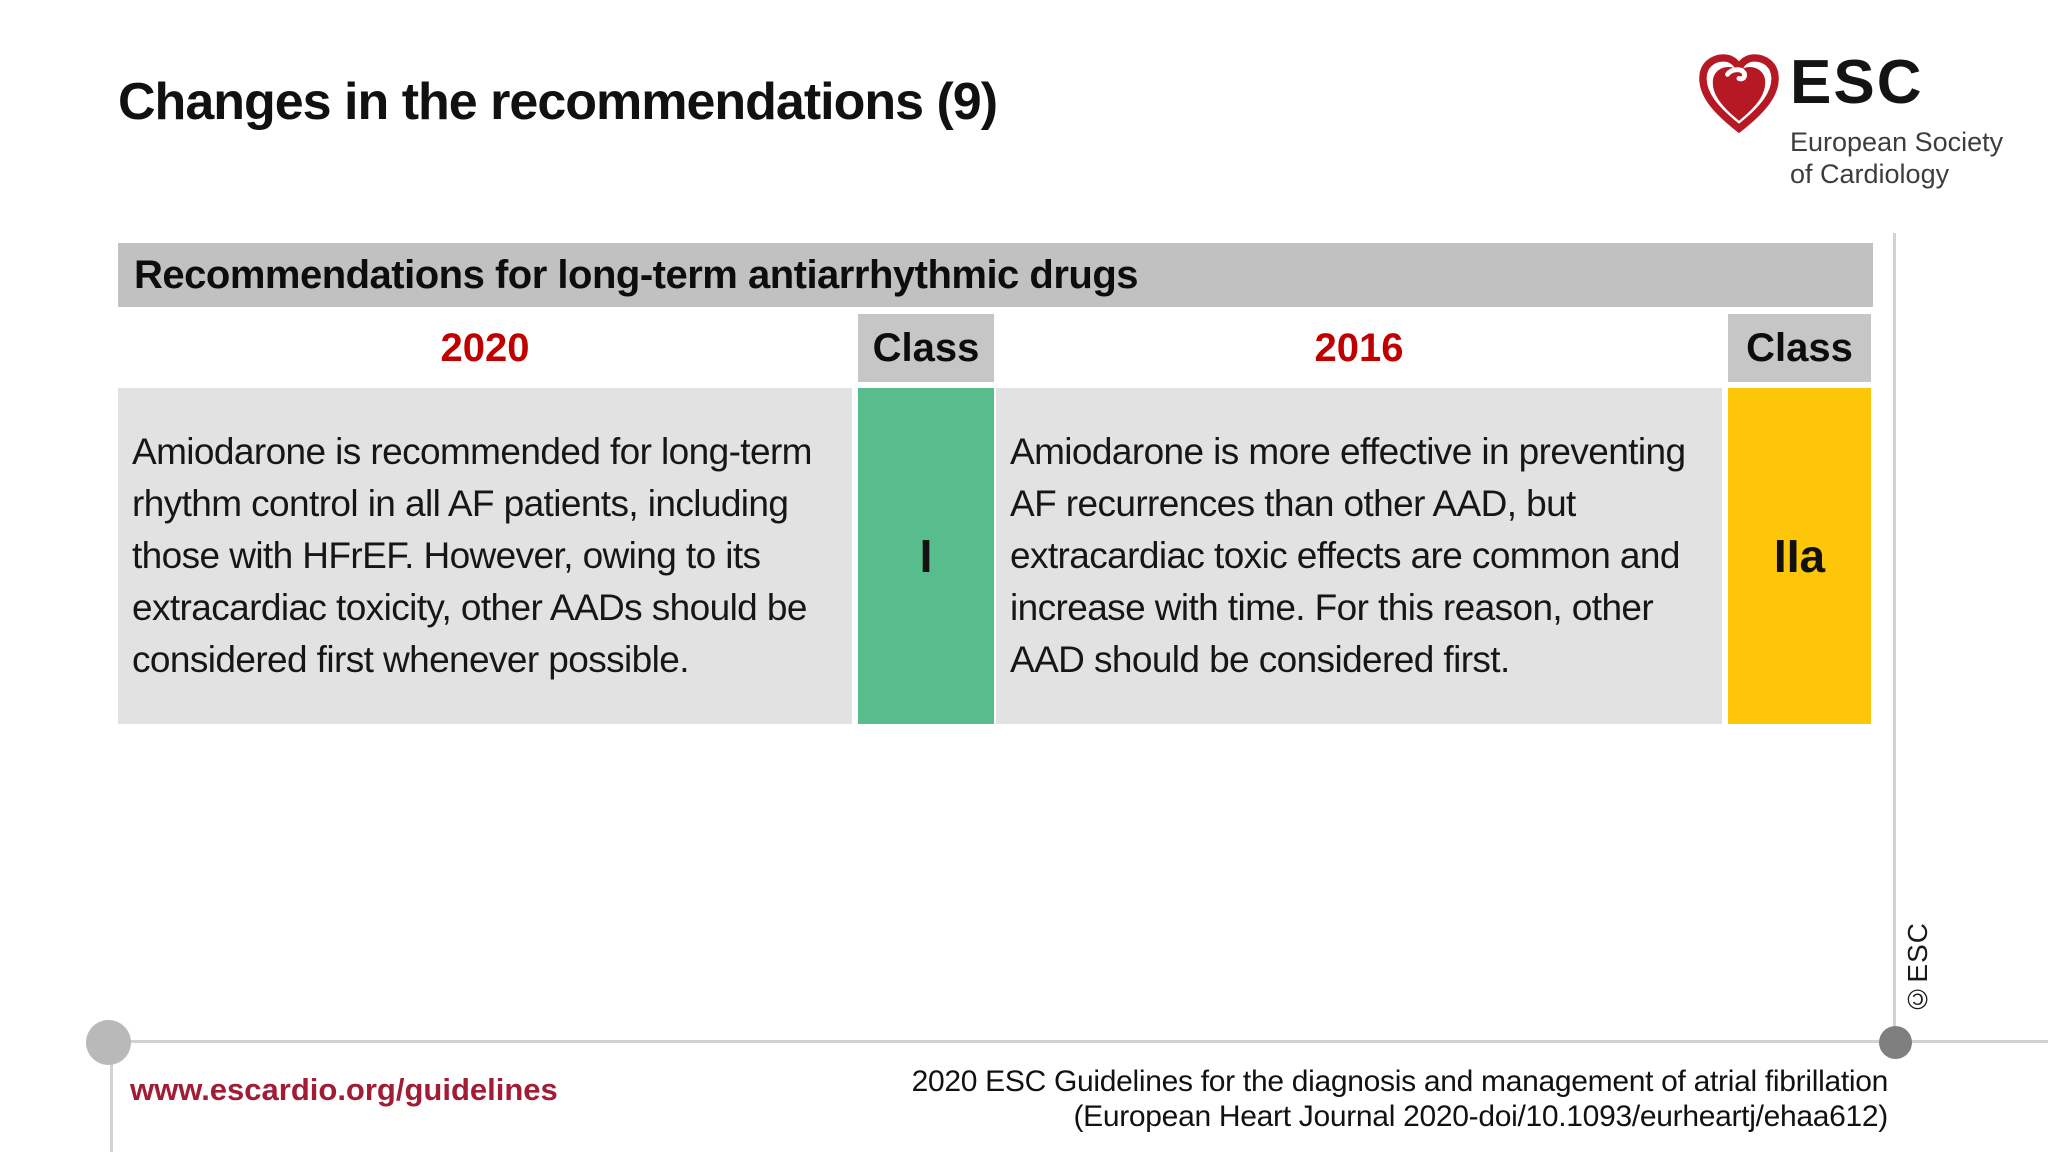 The width and height of the screenshot is (2048, 1152). Describe the element at coordinates (1077, 1041) in the screenshot. I see `footer-horizontal-rule` at that location.